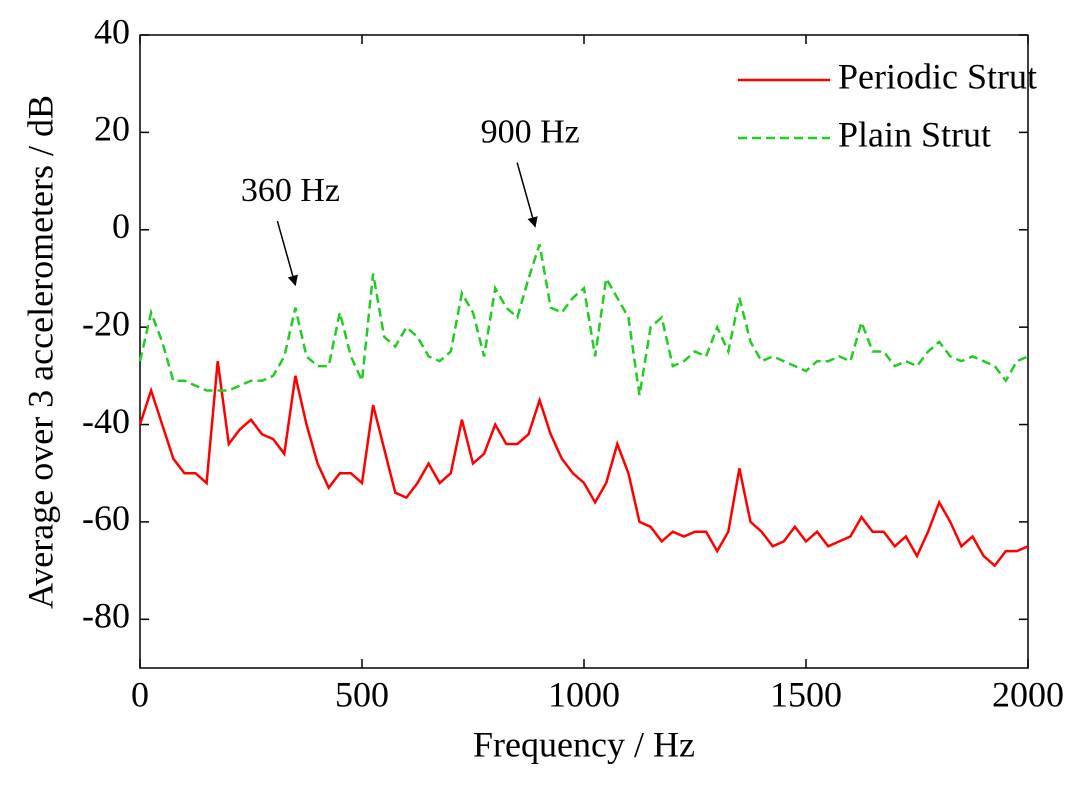  I want to click on x-tick-label: 500, so click(362, 694).